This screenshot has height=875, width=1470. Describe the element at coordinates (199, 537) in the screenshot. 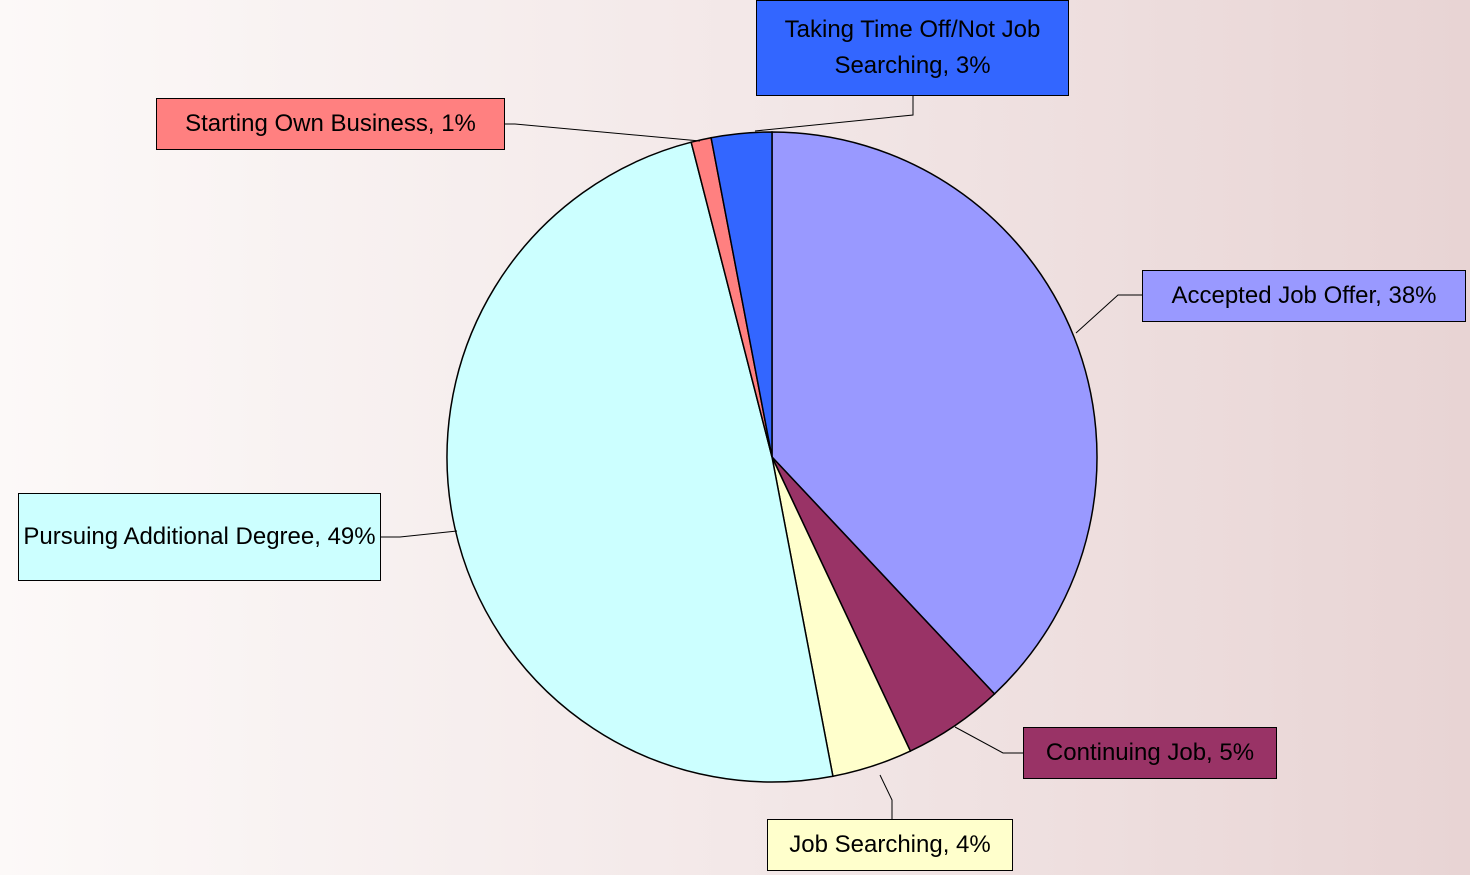

I see `data-label: Pursuing Additional Degree, 49%` at that location.